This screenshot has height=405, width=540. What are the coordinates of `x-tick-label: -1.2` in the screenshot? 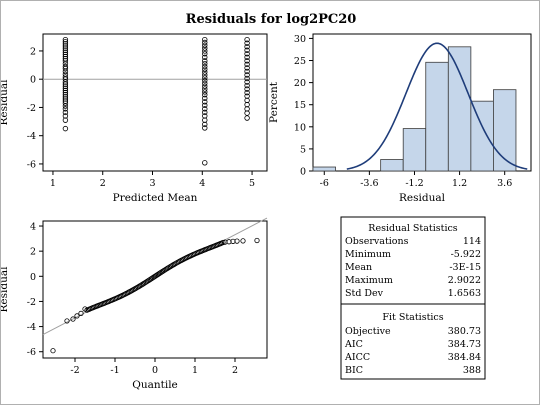 It's located at (414, 183).